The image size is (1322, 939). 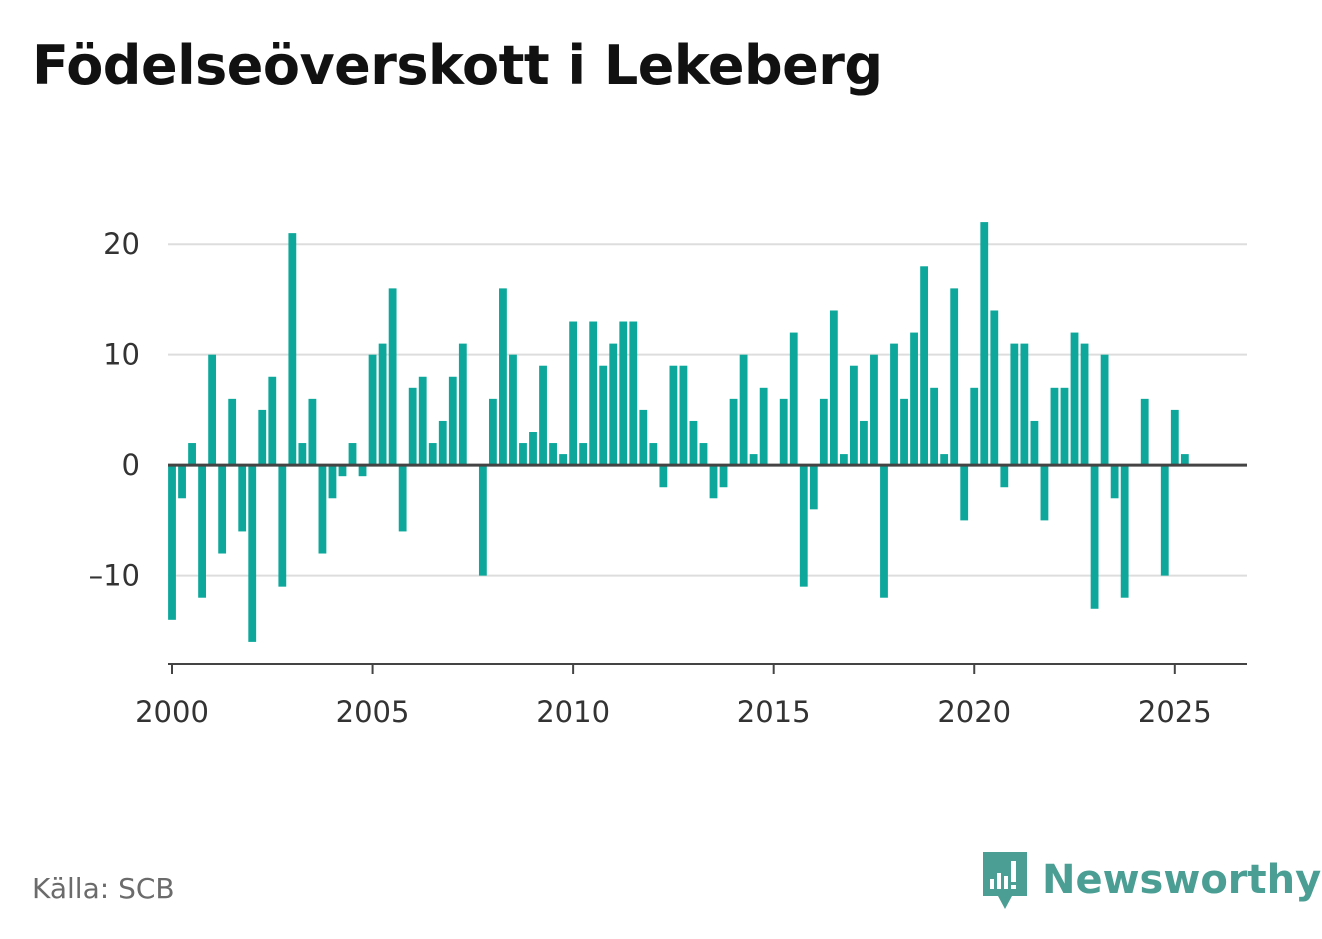 I want to click on y-tick-label: 0, so click(x=131, y=465).